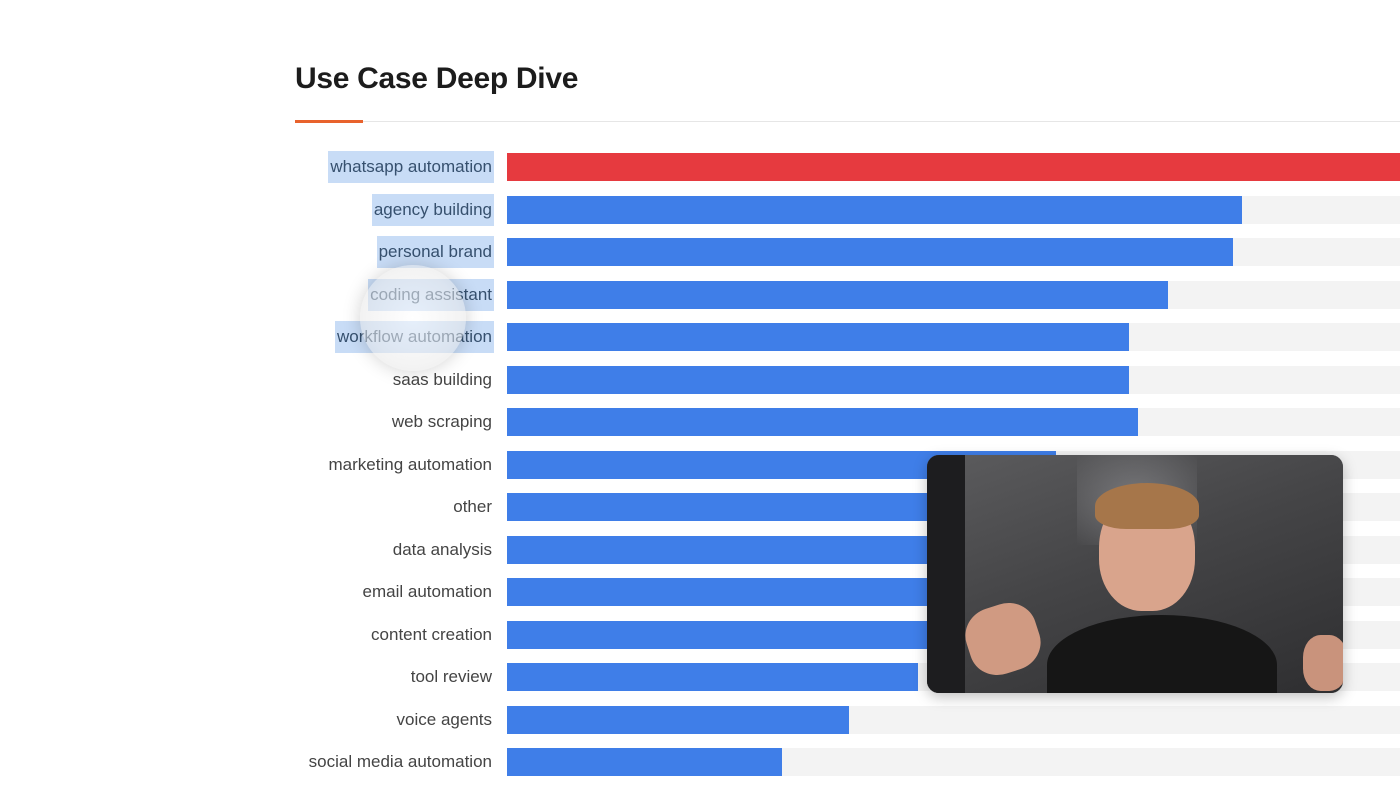 The height and width of the screenshot is (788, 1400). Describe the element at coordinates (427, 591) in the screenshot. I see `category-label: email automation` at that location.